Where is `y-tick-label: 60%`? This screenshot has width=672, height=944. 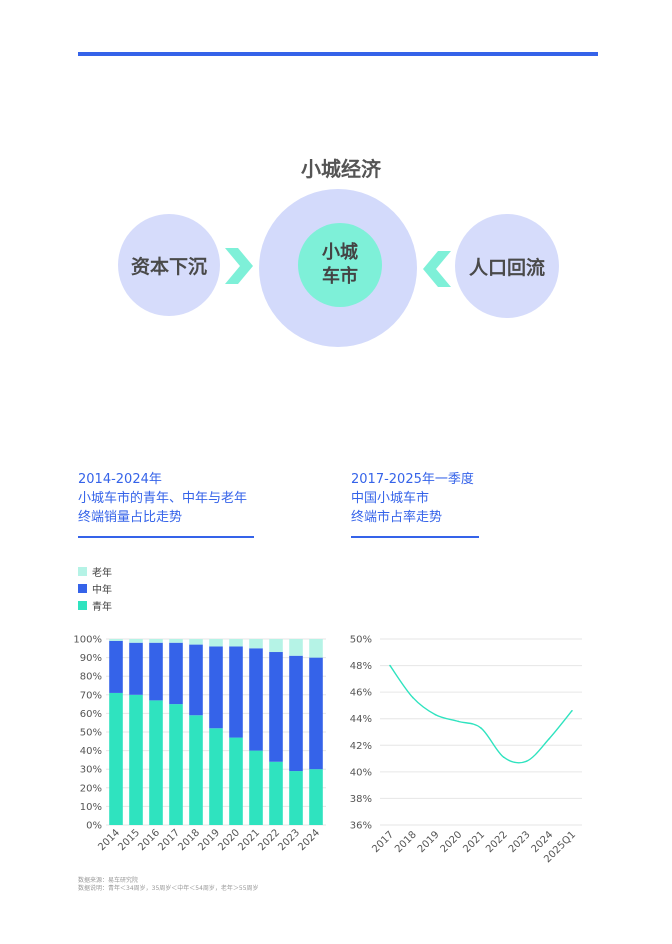
y-tick-label: 60% is located at coordinates (91, 714).